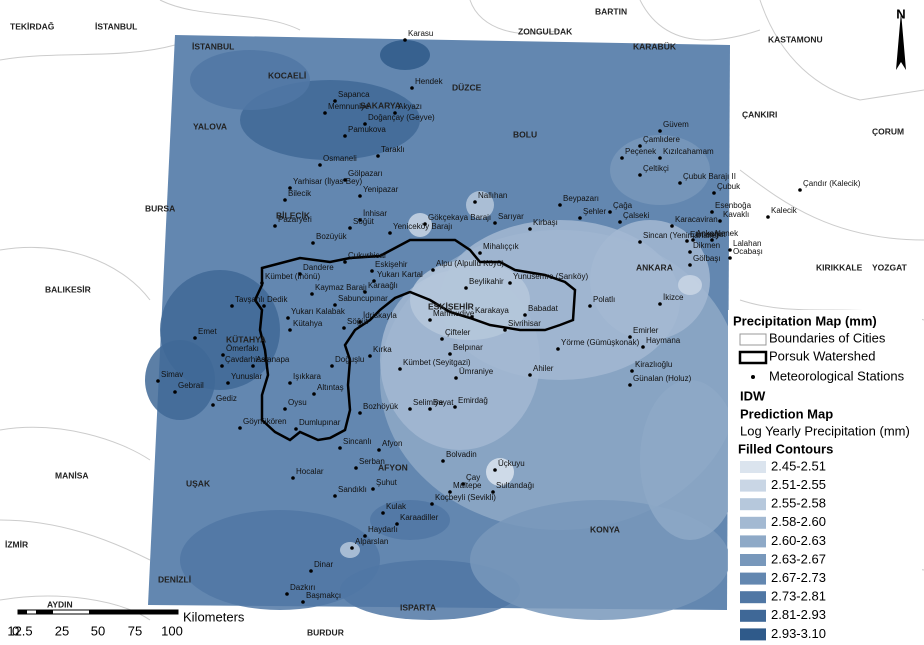 The image size is (924, 645). What do you see at coordinates (492, 310) in the screenshot?
I see `station-label: Karakaya` at bounding box center [492, 310].